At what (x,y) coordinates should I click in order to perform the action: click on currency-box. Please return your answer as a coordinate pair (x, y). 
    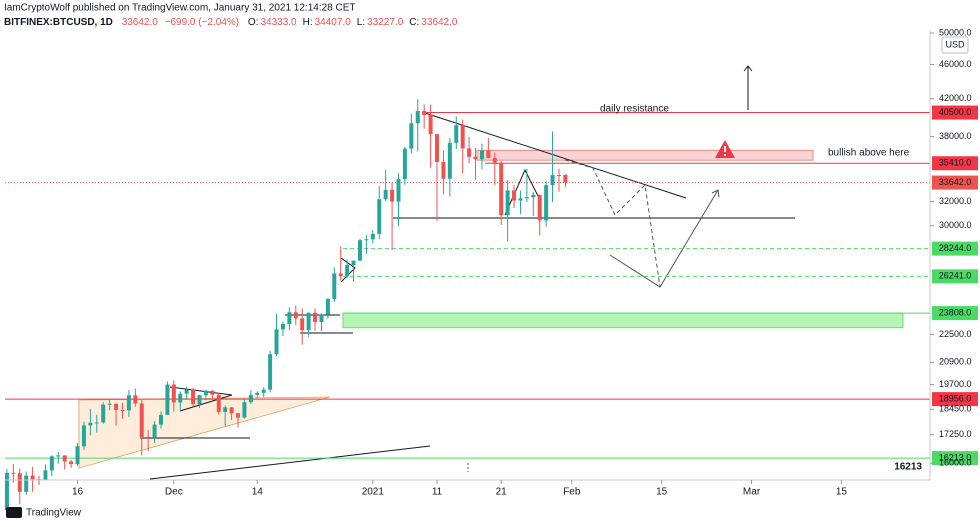
    Looking at the image, I should click on (955, 45).